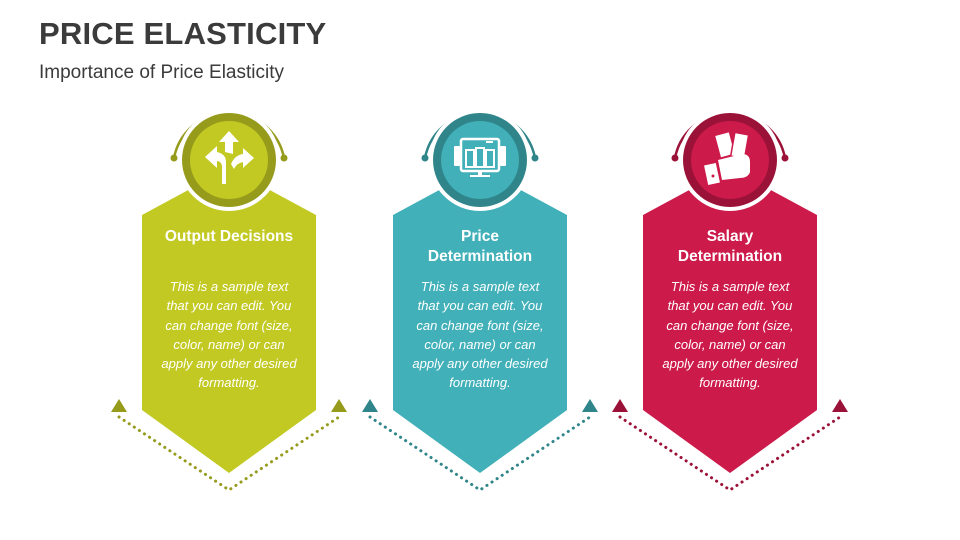  I want to click on page-subtitle: Importance of Price Elasticity, so click(161, 72).